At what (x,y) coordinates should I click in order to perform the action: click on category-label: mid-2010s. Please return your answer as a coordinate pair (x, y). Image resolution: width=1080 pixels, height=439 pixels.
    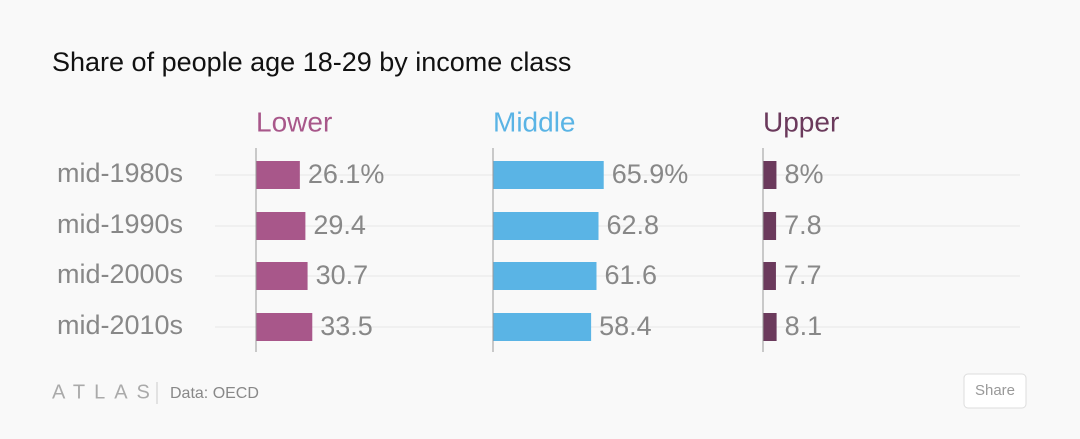
    Looking at the image, I should click on (120, 325).